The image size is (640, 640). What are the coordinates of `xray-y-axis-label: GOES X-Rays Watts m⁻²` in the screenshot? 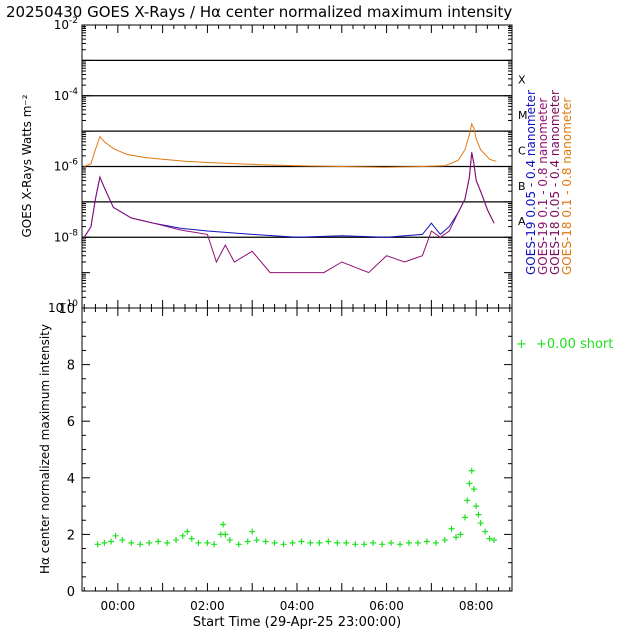 It's located at (27, 165).